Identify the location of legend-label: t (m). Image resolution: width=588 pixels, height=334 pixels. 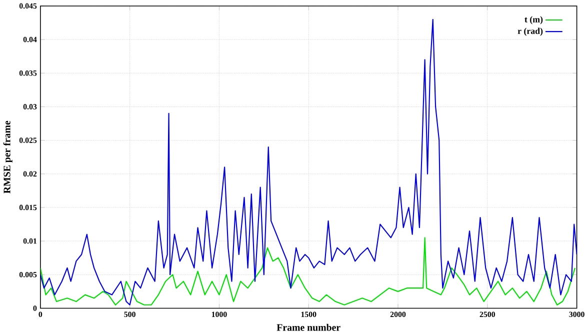
(533, 20).